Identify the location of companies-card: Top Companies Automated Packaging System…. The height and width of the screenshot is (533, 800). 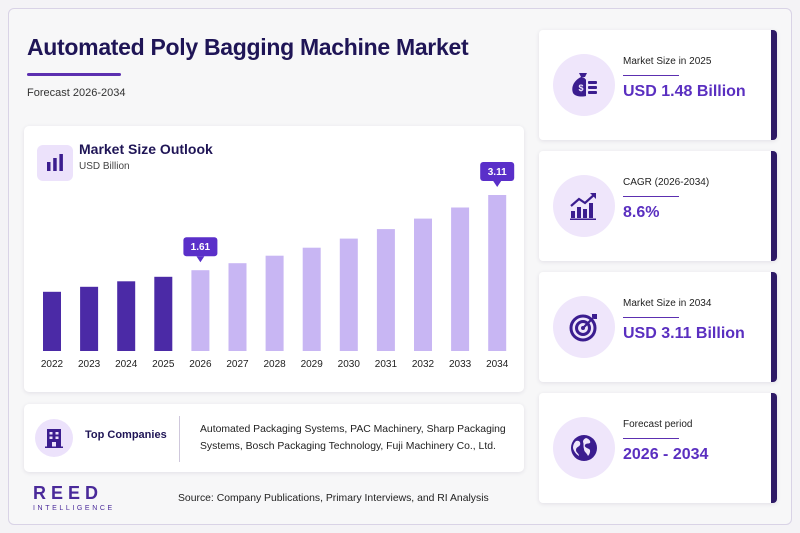
(274, 438).